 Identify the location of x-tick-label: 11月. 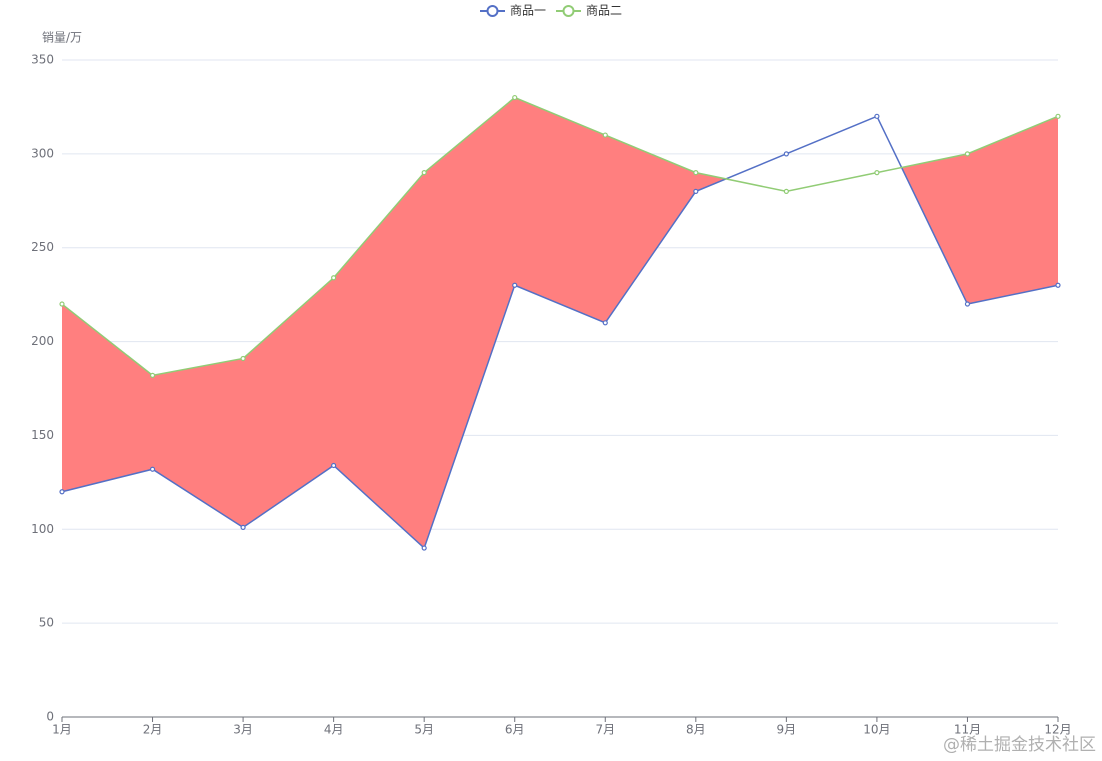
(967, 730).